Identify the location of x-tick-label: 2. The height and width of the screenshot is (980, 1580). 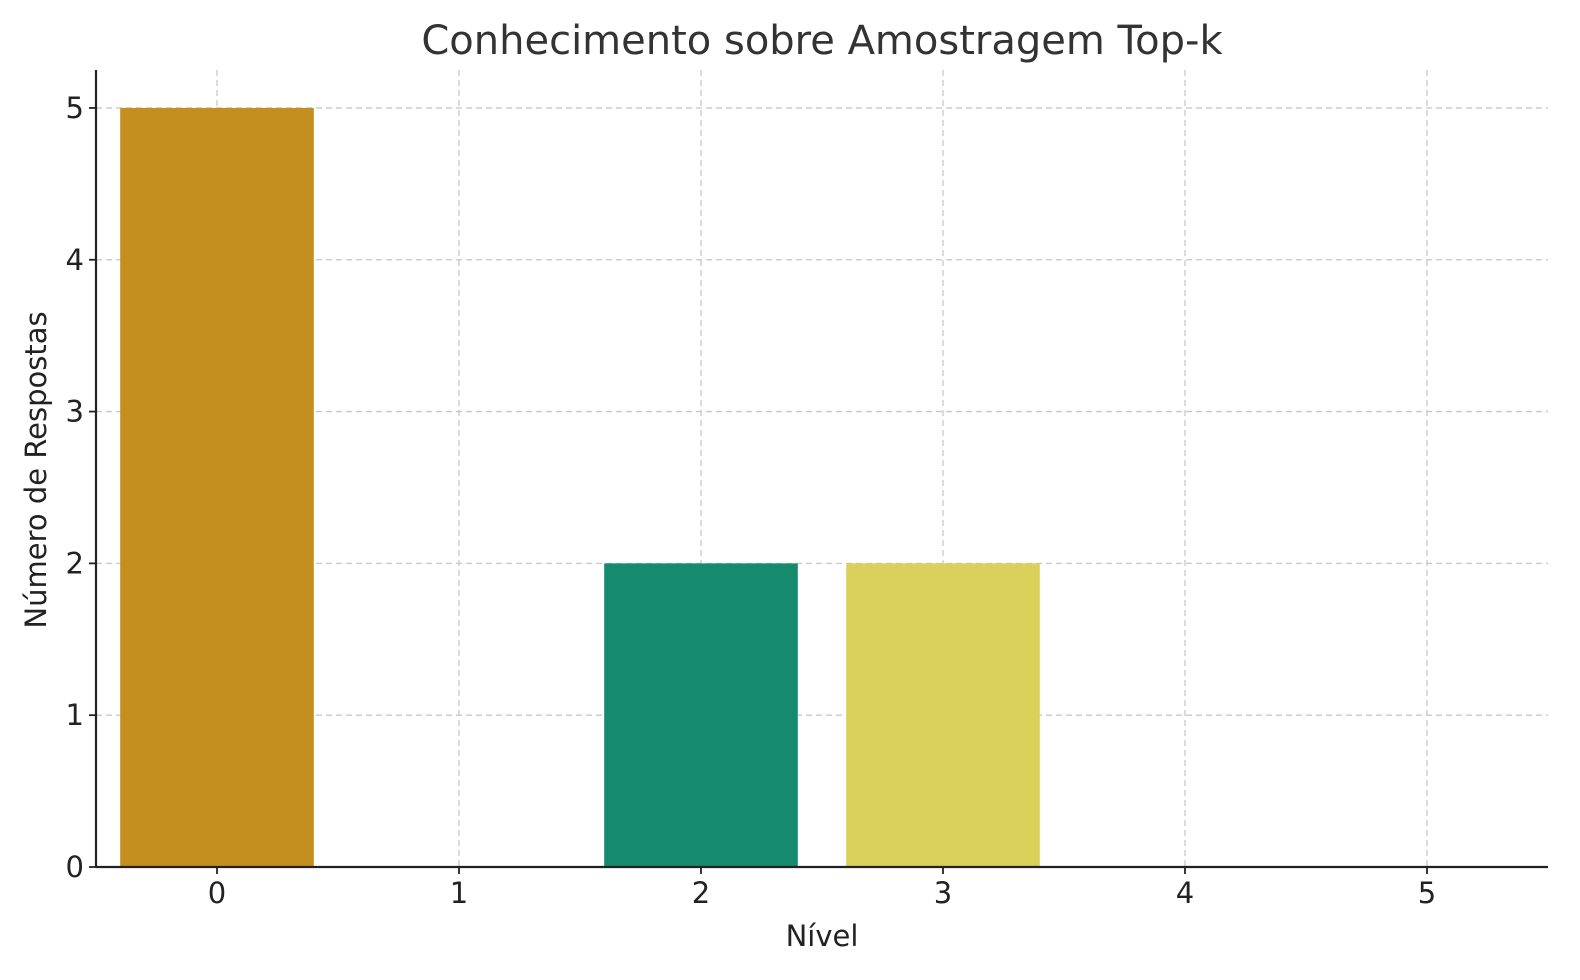
(701, 893).